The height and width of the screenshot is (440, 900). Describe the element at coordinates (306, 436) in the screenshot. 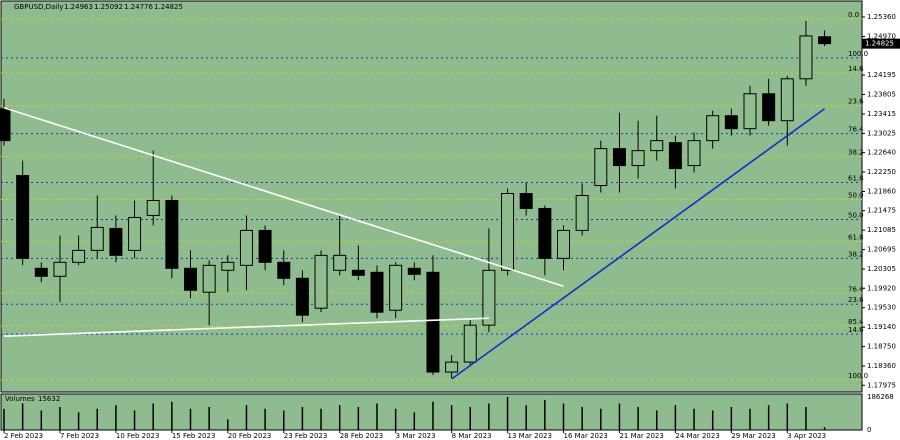

I see `x-tick-label: 23 Feb 2023` at that location.